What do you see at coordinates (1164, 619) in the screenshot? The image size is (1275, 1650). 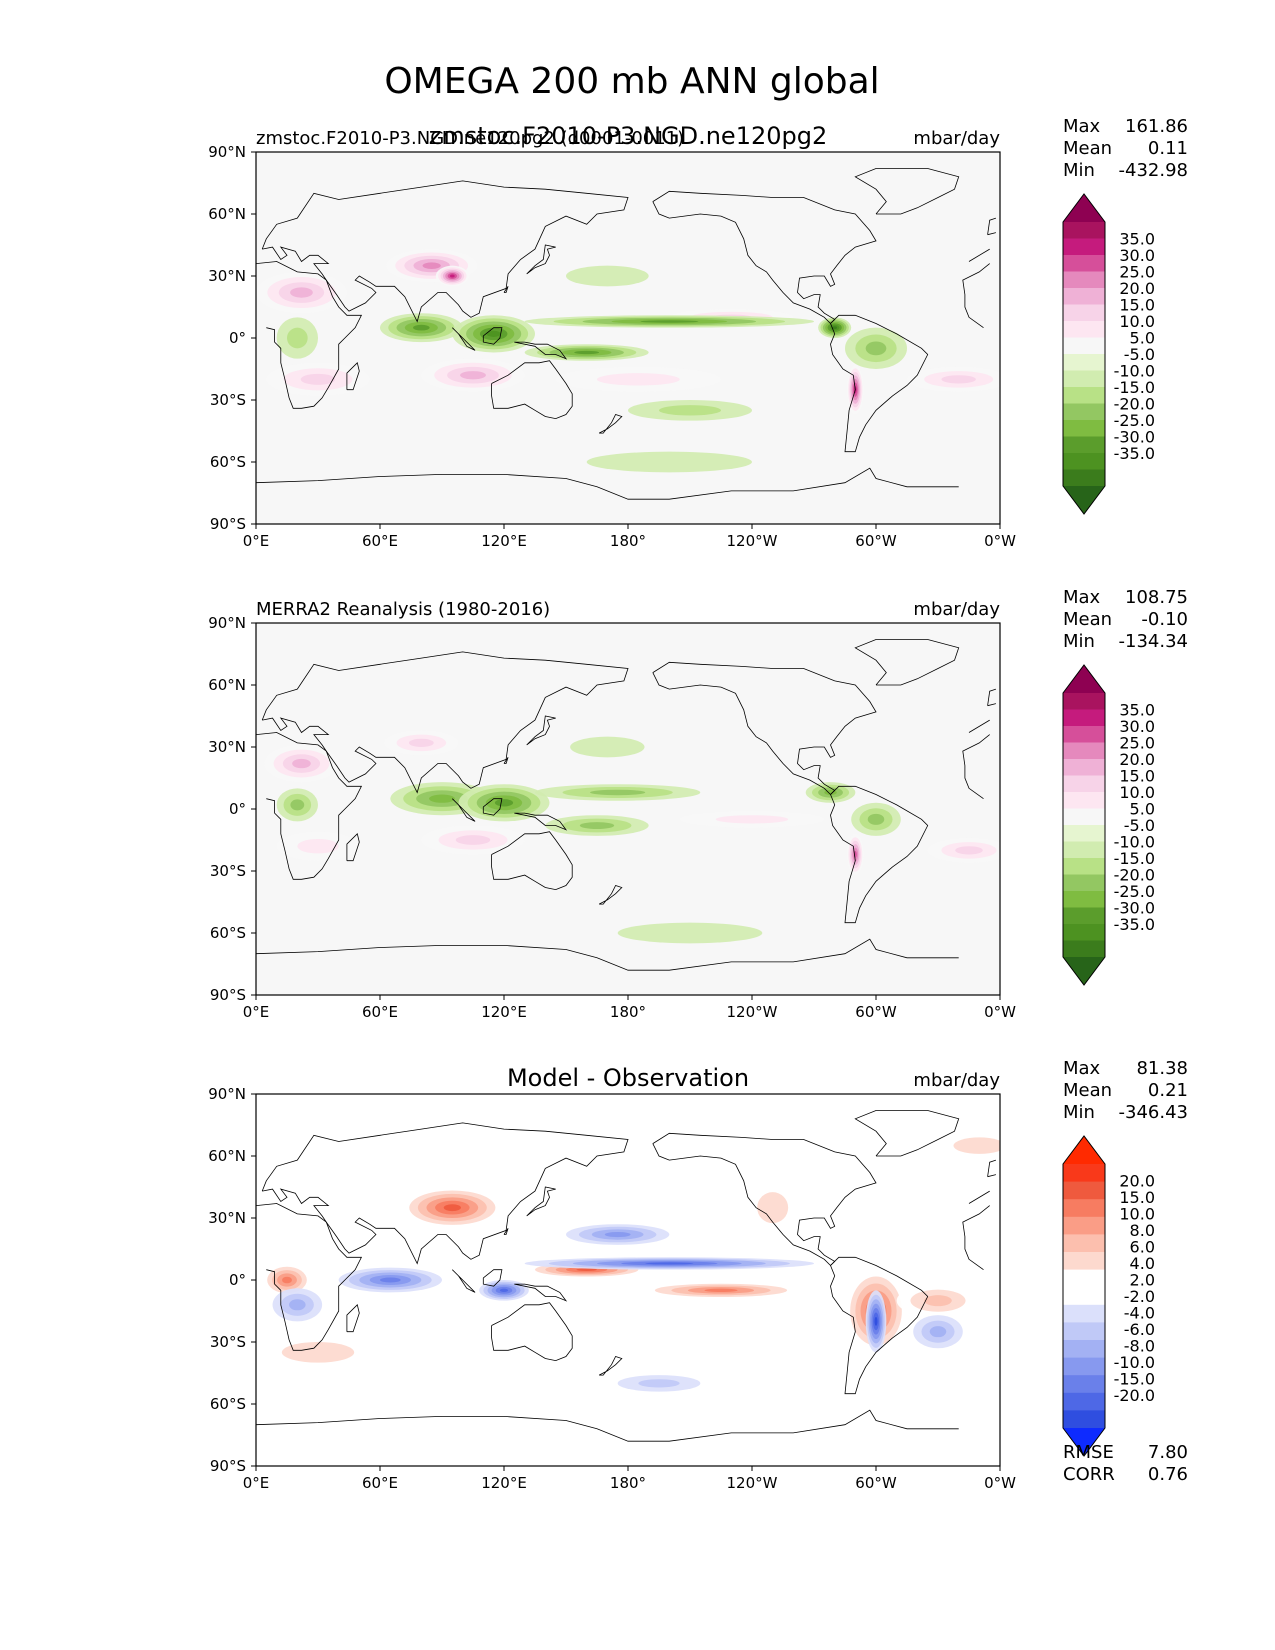 I see `stat-value: -0.10` at bounding box center [1164, 619].